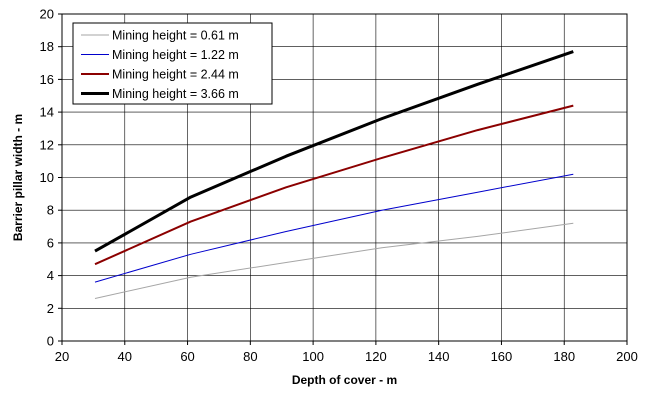 The width and height of the screenshot is (651, 394). I want to click on legend-label: Mining height = 2.44 m, so click(175, 75).